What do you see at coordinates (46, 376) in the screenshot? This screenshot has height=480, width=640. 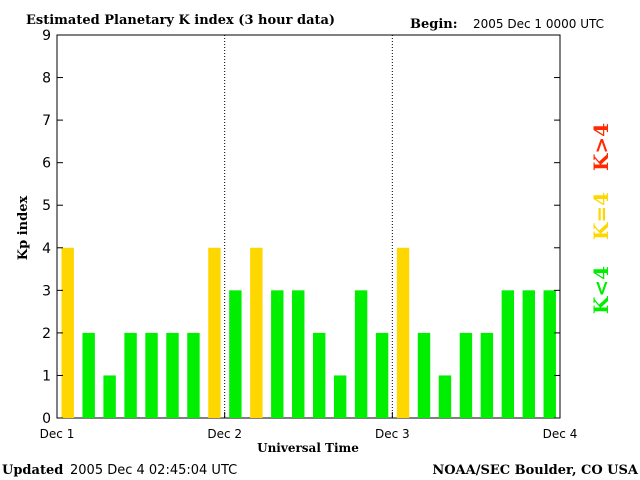 I see `y-tick-label: 1` at bounding box center [46, 376].